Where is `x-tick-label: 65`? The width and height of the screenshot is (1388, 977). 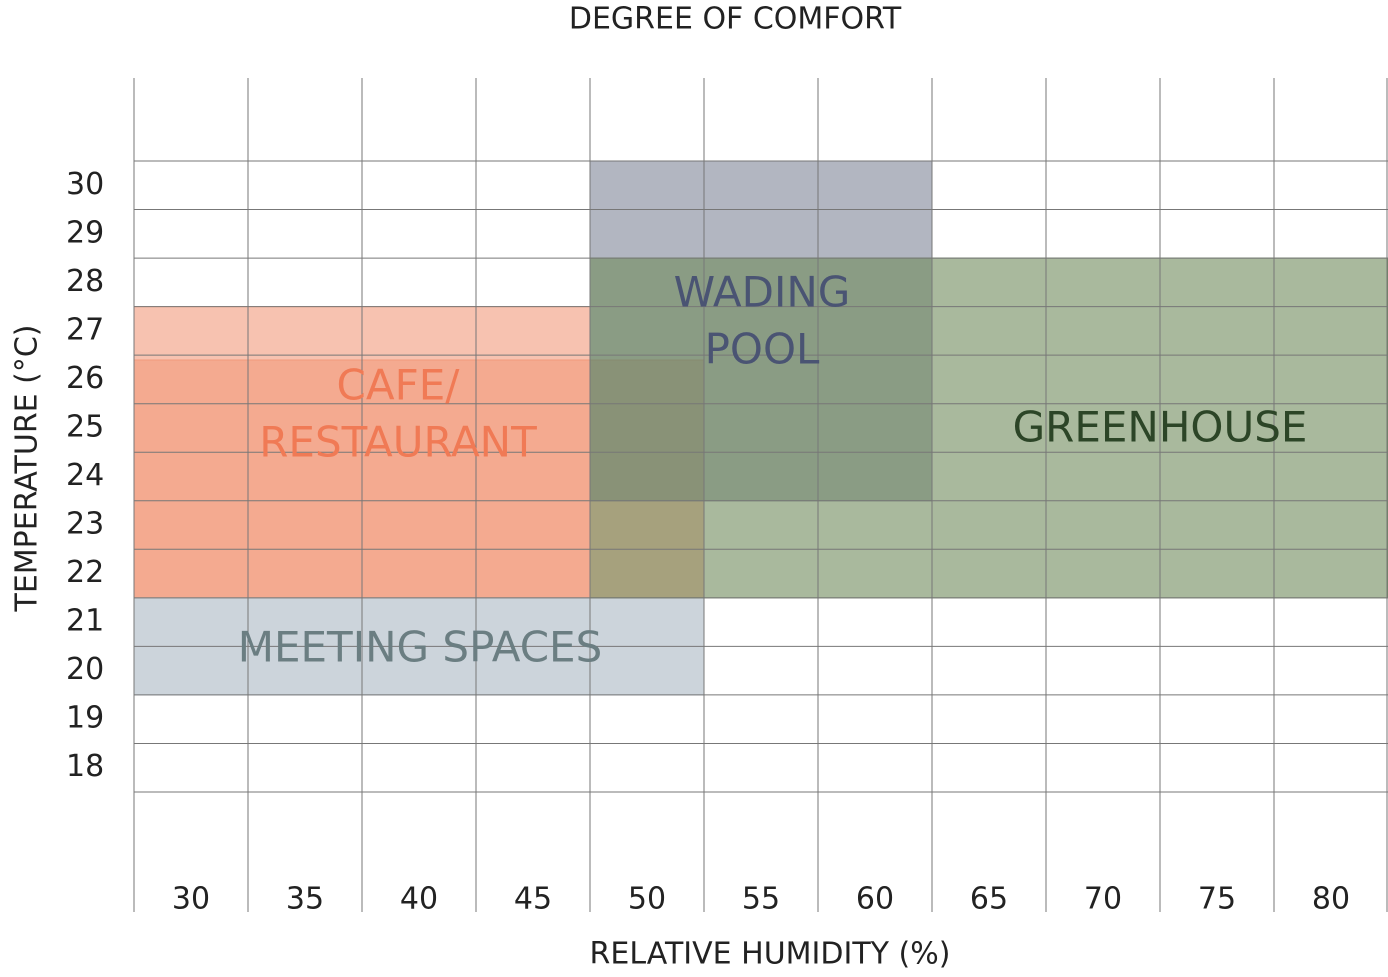
x-tick-label: 65 is located at coordinates (989, 899).